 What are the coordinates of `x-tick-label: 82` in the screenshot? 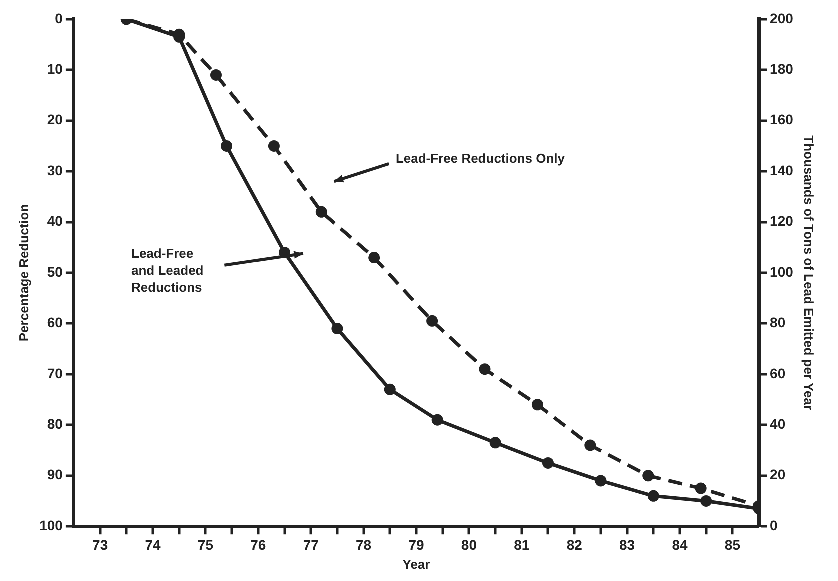 It's located at (574, 544).